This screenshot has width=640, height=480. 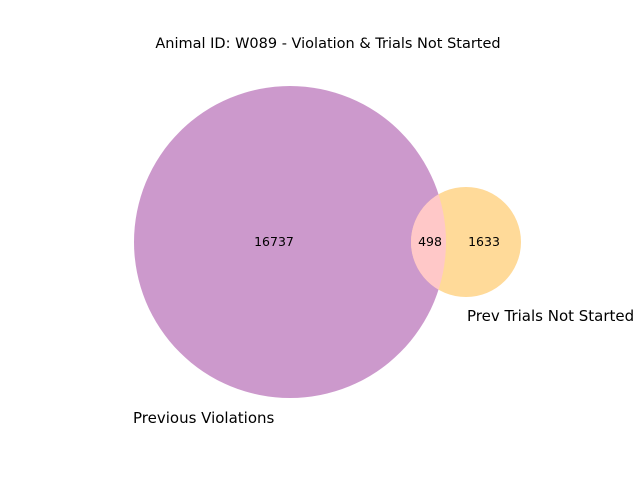 What do you see at coordinates (274, 241) in the screenshot?
I see `region-only-a-count: 16737` at bounding box center [274, 241].